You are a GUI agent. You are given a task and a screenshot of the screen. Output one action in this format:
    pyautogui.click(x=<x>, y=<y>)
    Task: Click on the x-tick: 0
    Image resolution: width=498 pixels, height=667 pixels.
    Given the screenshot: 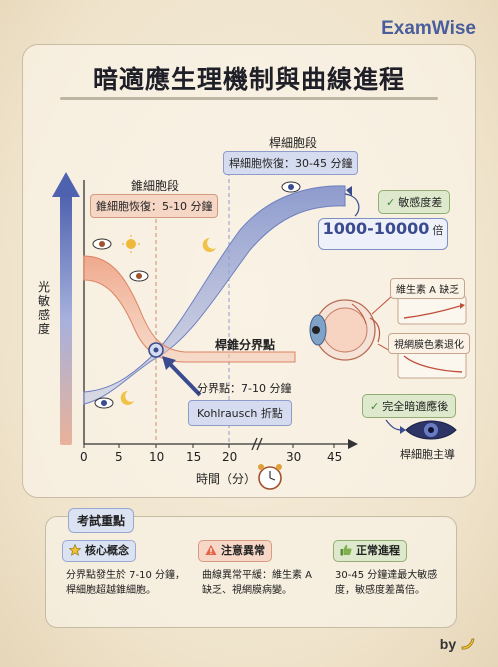 What is the action you would take?
    pyautogui.click(x=84, y=457)
    